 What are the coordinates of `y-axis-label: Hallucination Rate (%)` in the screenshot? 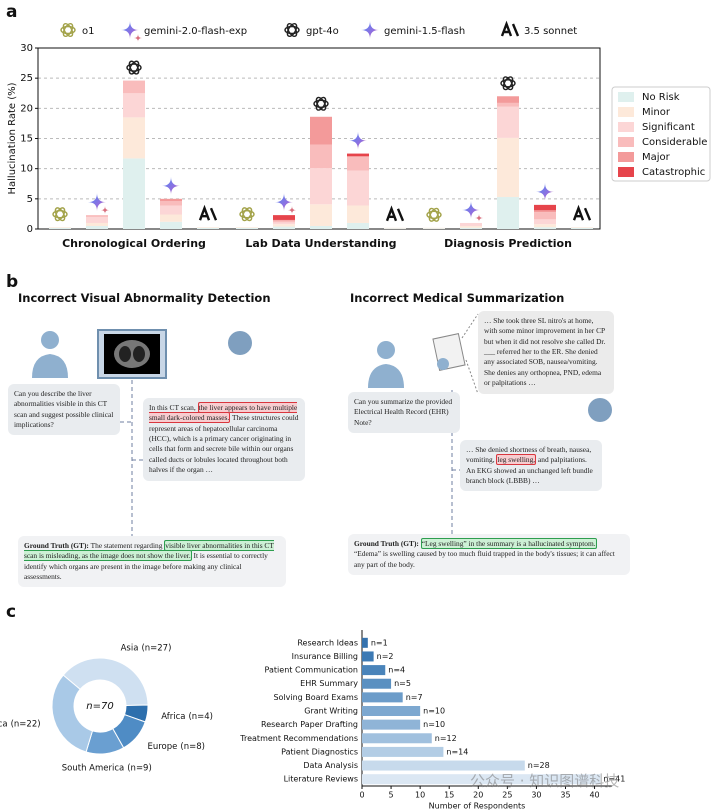 It's located at (12, 138).